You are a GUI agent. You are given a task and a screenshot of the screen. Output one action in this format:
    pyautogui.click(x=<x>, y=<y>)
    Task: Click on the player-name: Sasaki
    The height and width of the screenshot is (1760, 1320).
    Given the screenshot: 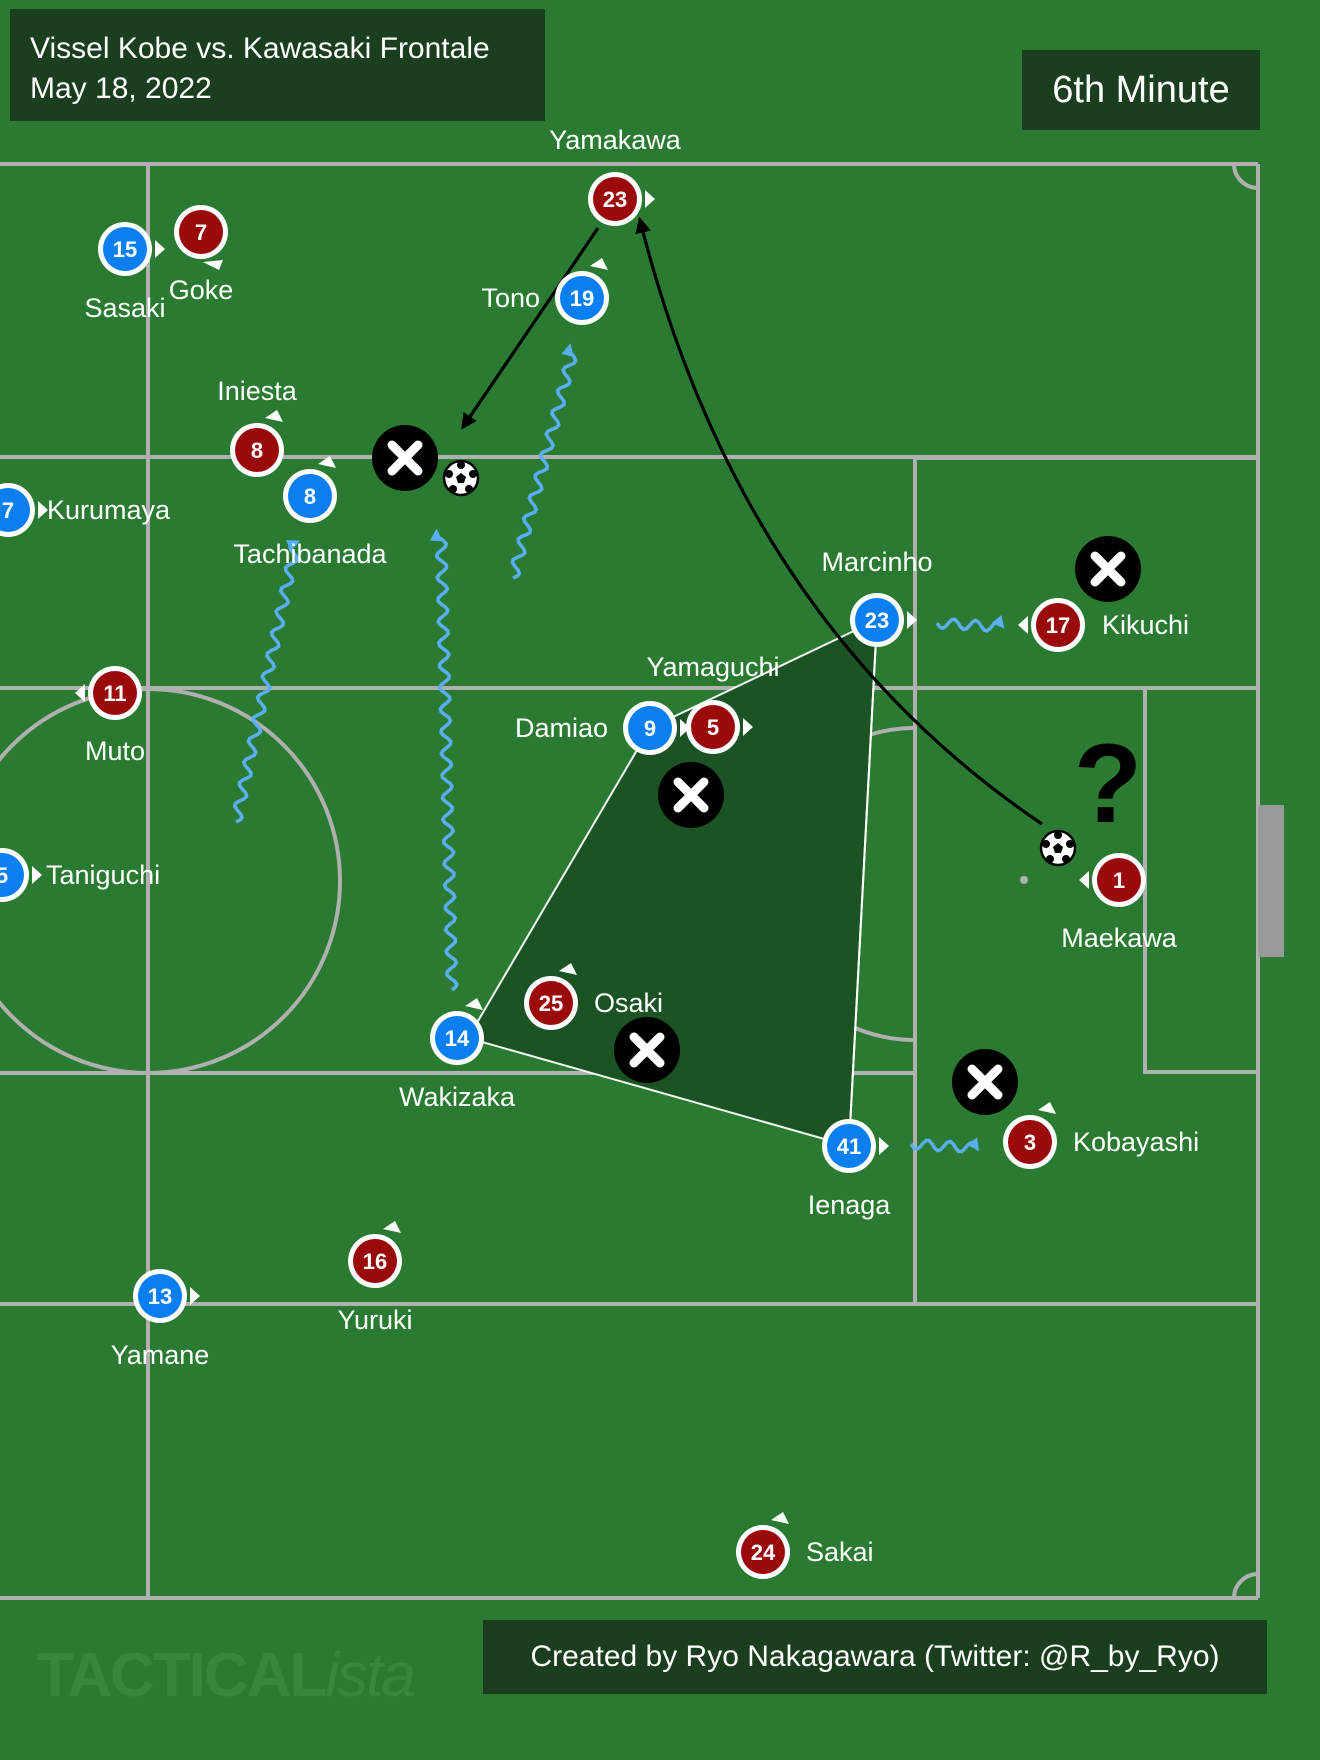 What is the action you would take?
    pyautogui.click(x=124, y=308)
    